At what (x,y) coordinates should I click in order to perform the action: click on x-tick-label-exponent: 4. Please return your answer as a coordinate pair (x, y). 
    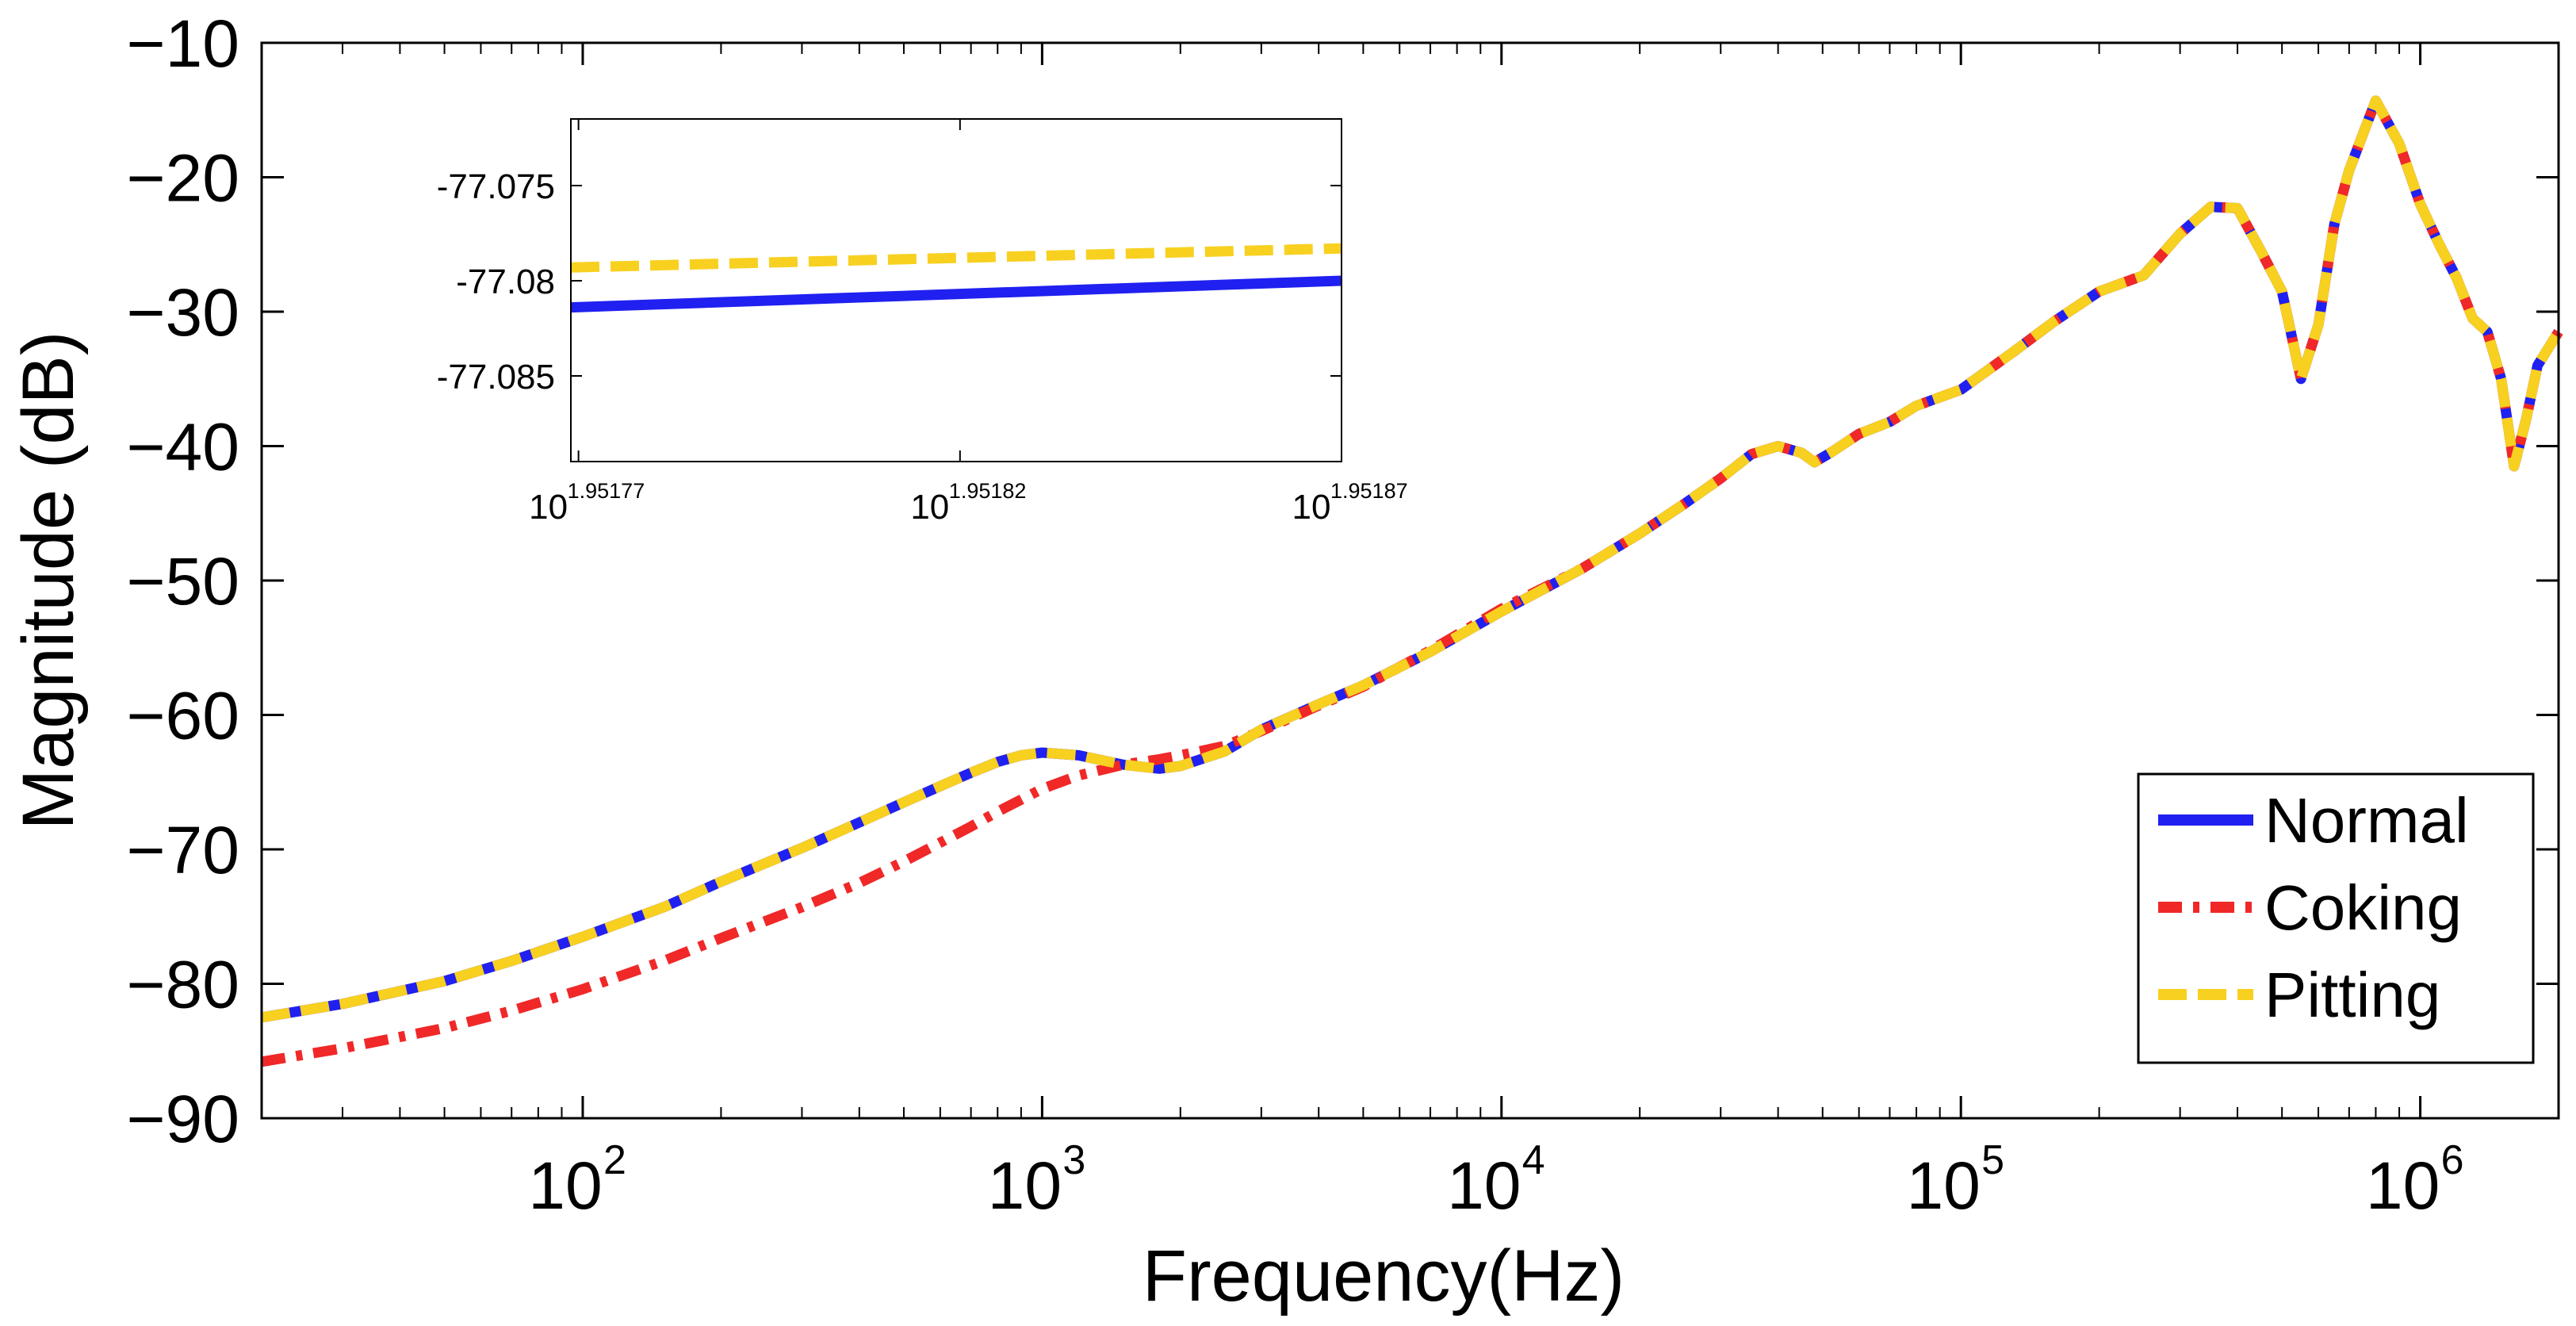
    Looking at the image, I should click on (1533, 1160).